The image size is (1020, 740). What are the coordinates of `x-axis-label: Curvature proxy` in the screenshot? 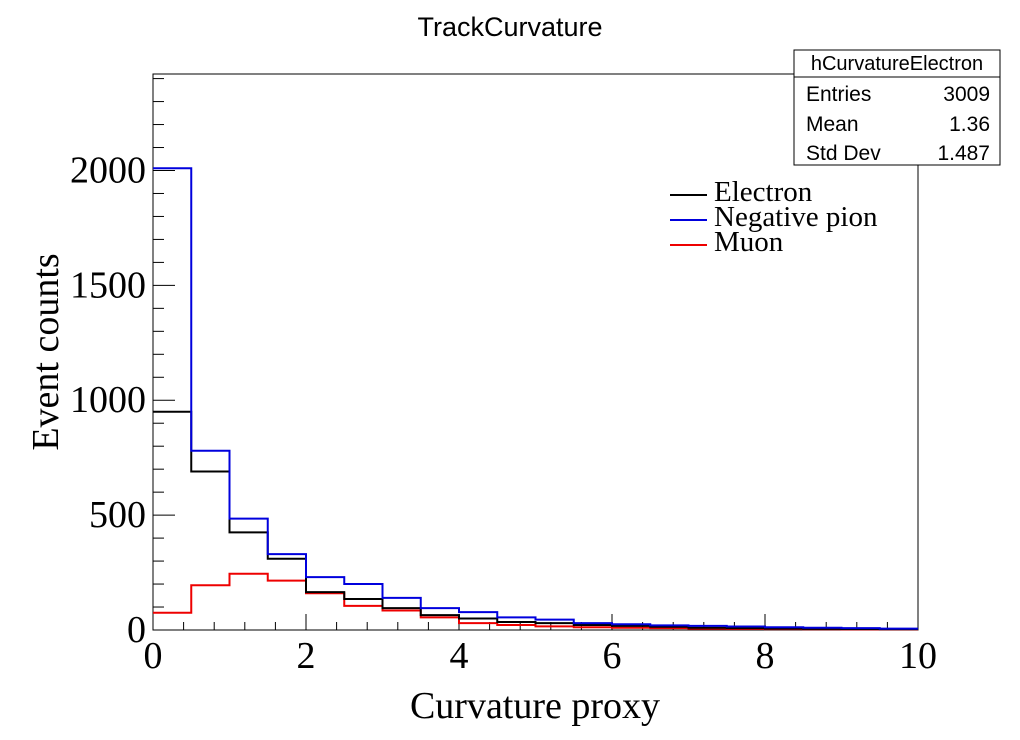 It's located at (535, 706).